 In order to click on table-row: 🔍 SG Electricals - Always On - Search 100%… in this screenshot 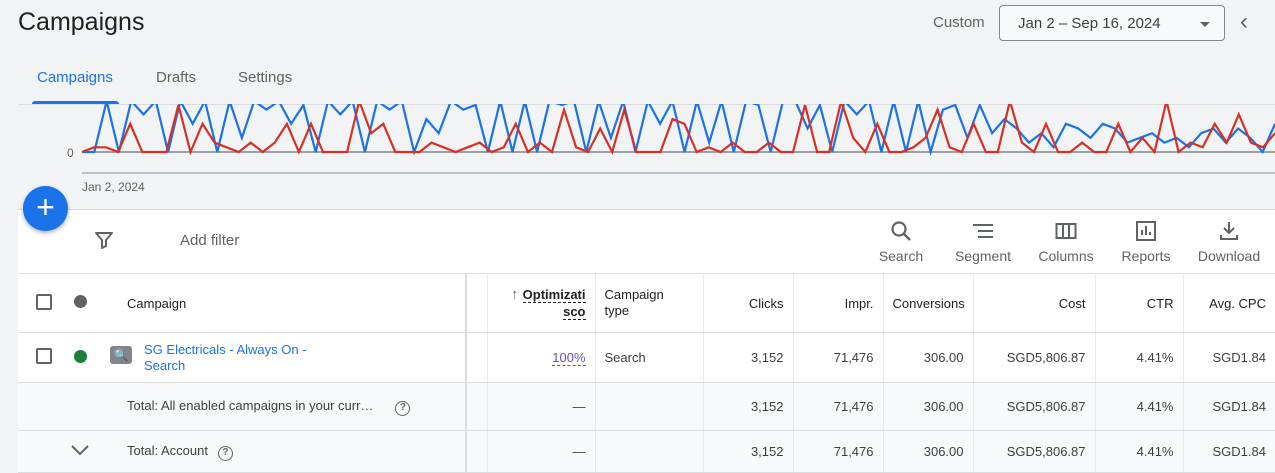, I will do `click(646, 357)`.